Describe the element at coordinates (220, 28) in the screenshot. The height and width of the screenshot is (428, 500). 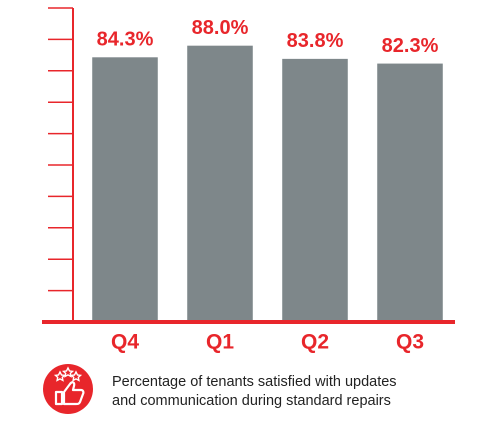
I see `value-label: 88.0%` at that location.